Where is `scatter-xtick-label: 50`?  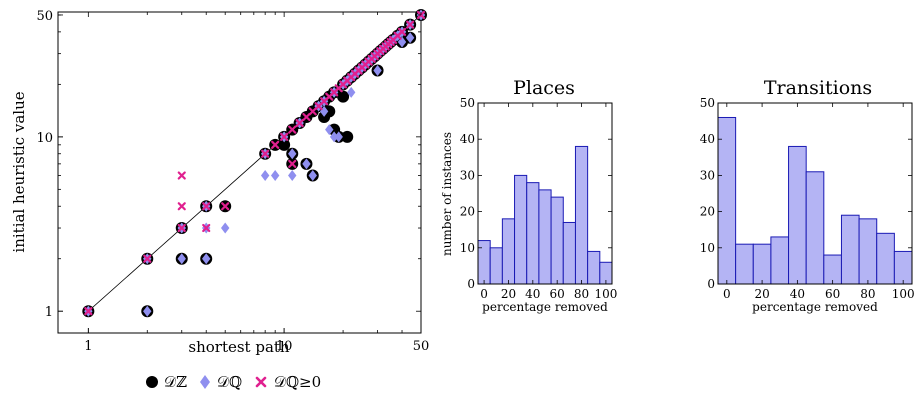
scatter-xtick-label: 50 is located at coordinates (421, 346).